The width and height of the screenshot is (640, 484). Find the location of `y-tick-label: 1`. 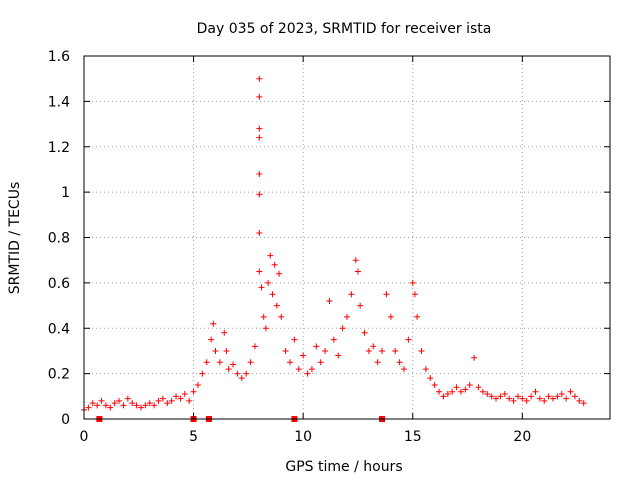

y-tick-label: 1 is located at coordinates (65, 193).